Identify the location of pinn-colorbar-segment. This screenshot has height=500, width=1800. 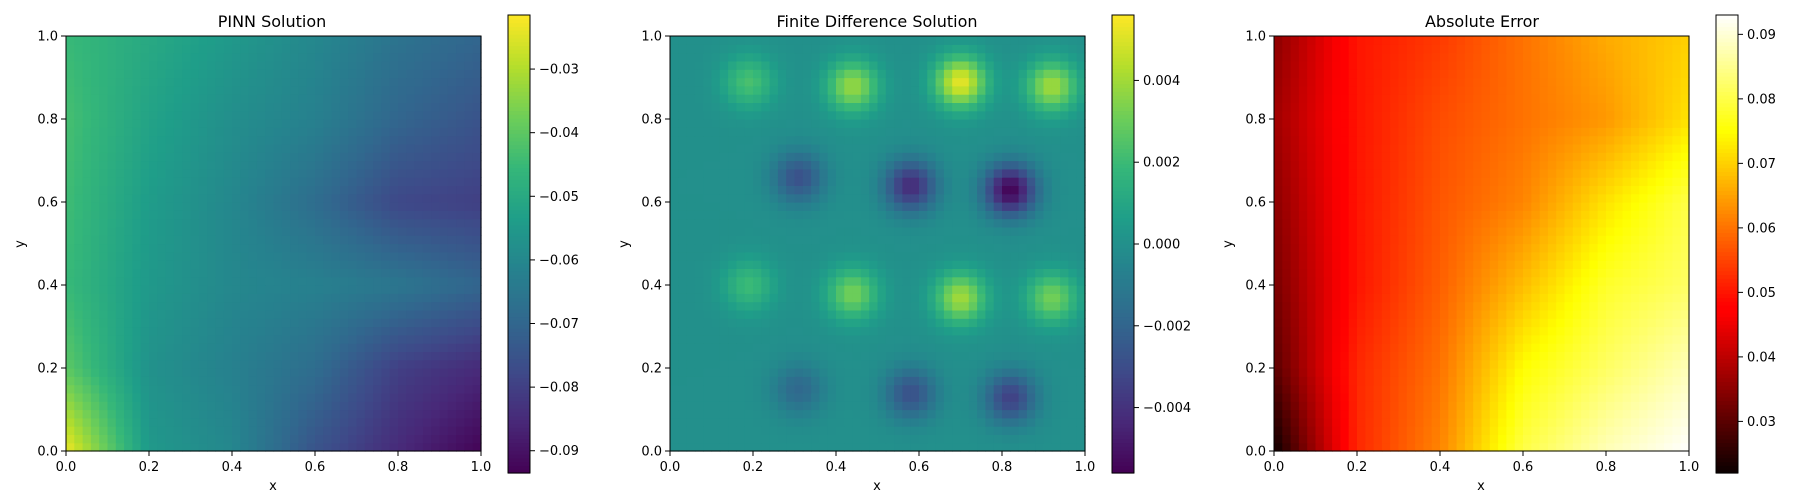
(519, 471).